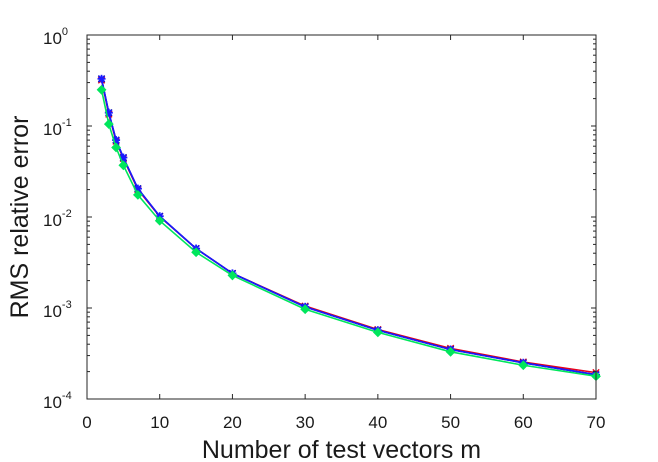 The image size is (658, 462). Describe the element at coordinates (57, 219) in the screenshot. I see `y-tick-label: 10⁻²` at that location.